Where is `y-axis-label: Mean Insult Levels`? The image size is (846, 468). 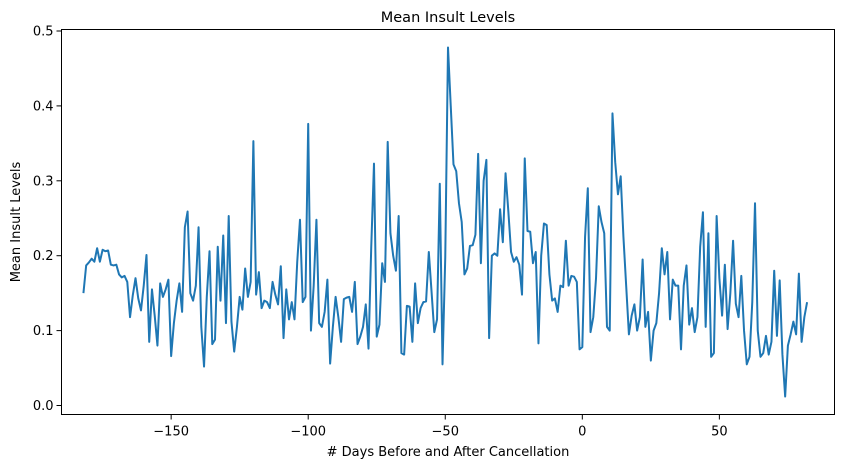 y-axis-label: Mean Insult Levels is located at coordinates (16, 221).